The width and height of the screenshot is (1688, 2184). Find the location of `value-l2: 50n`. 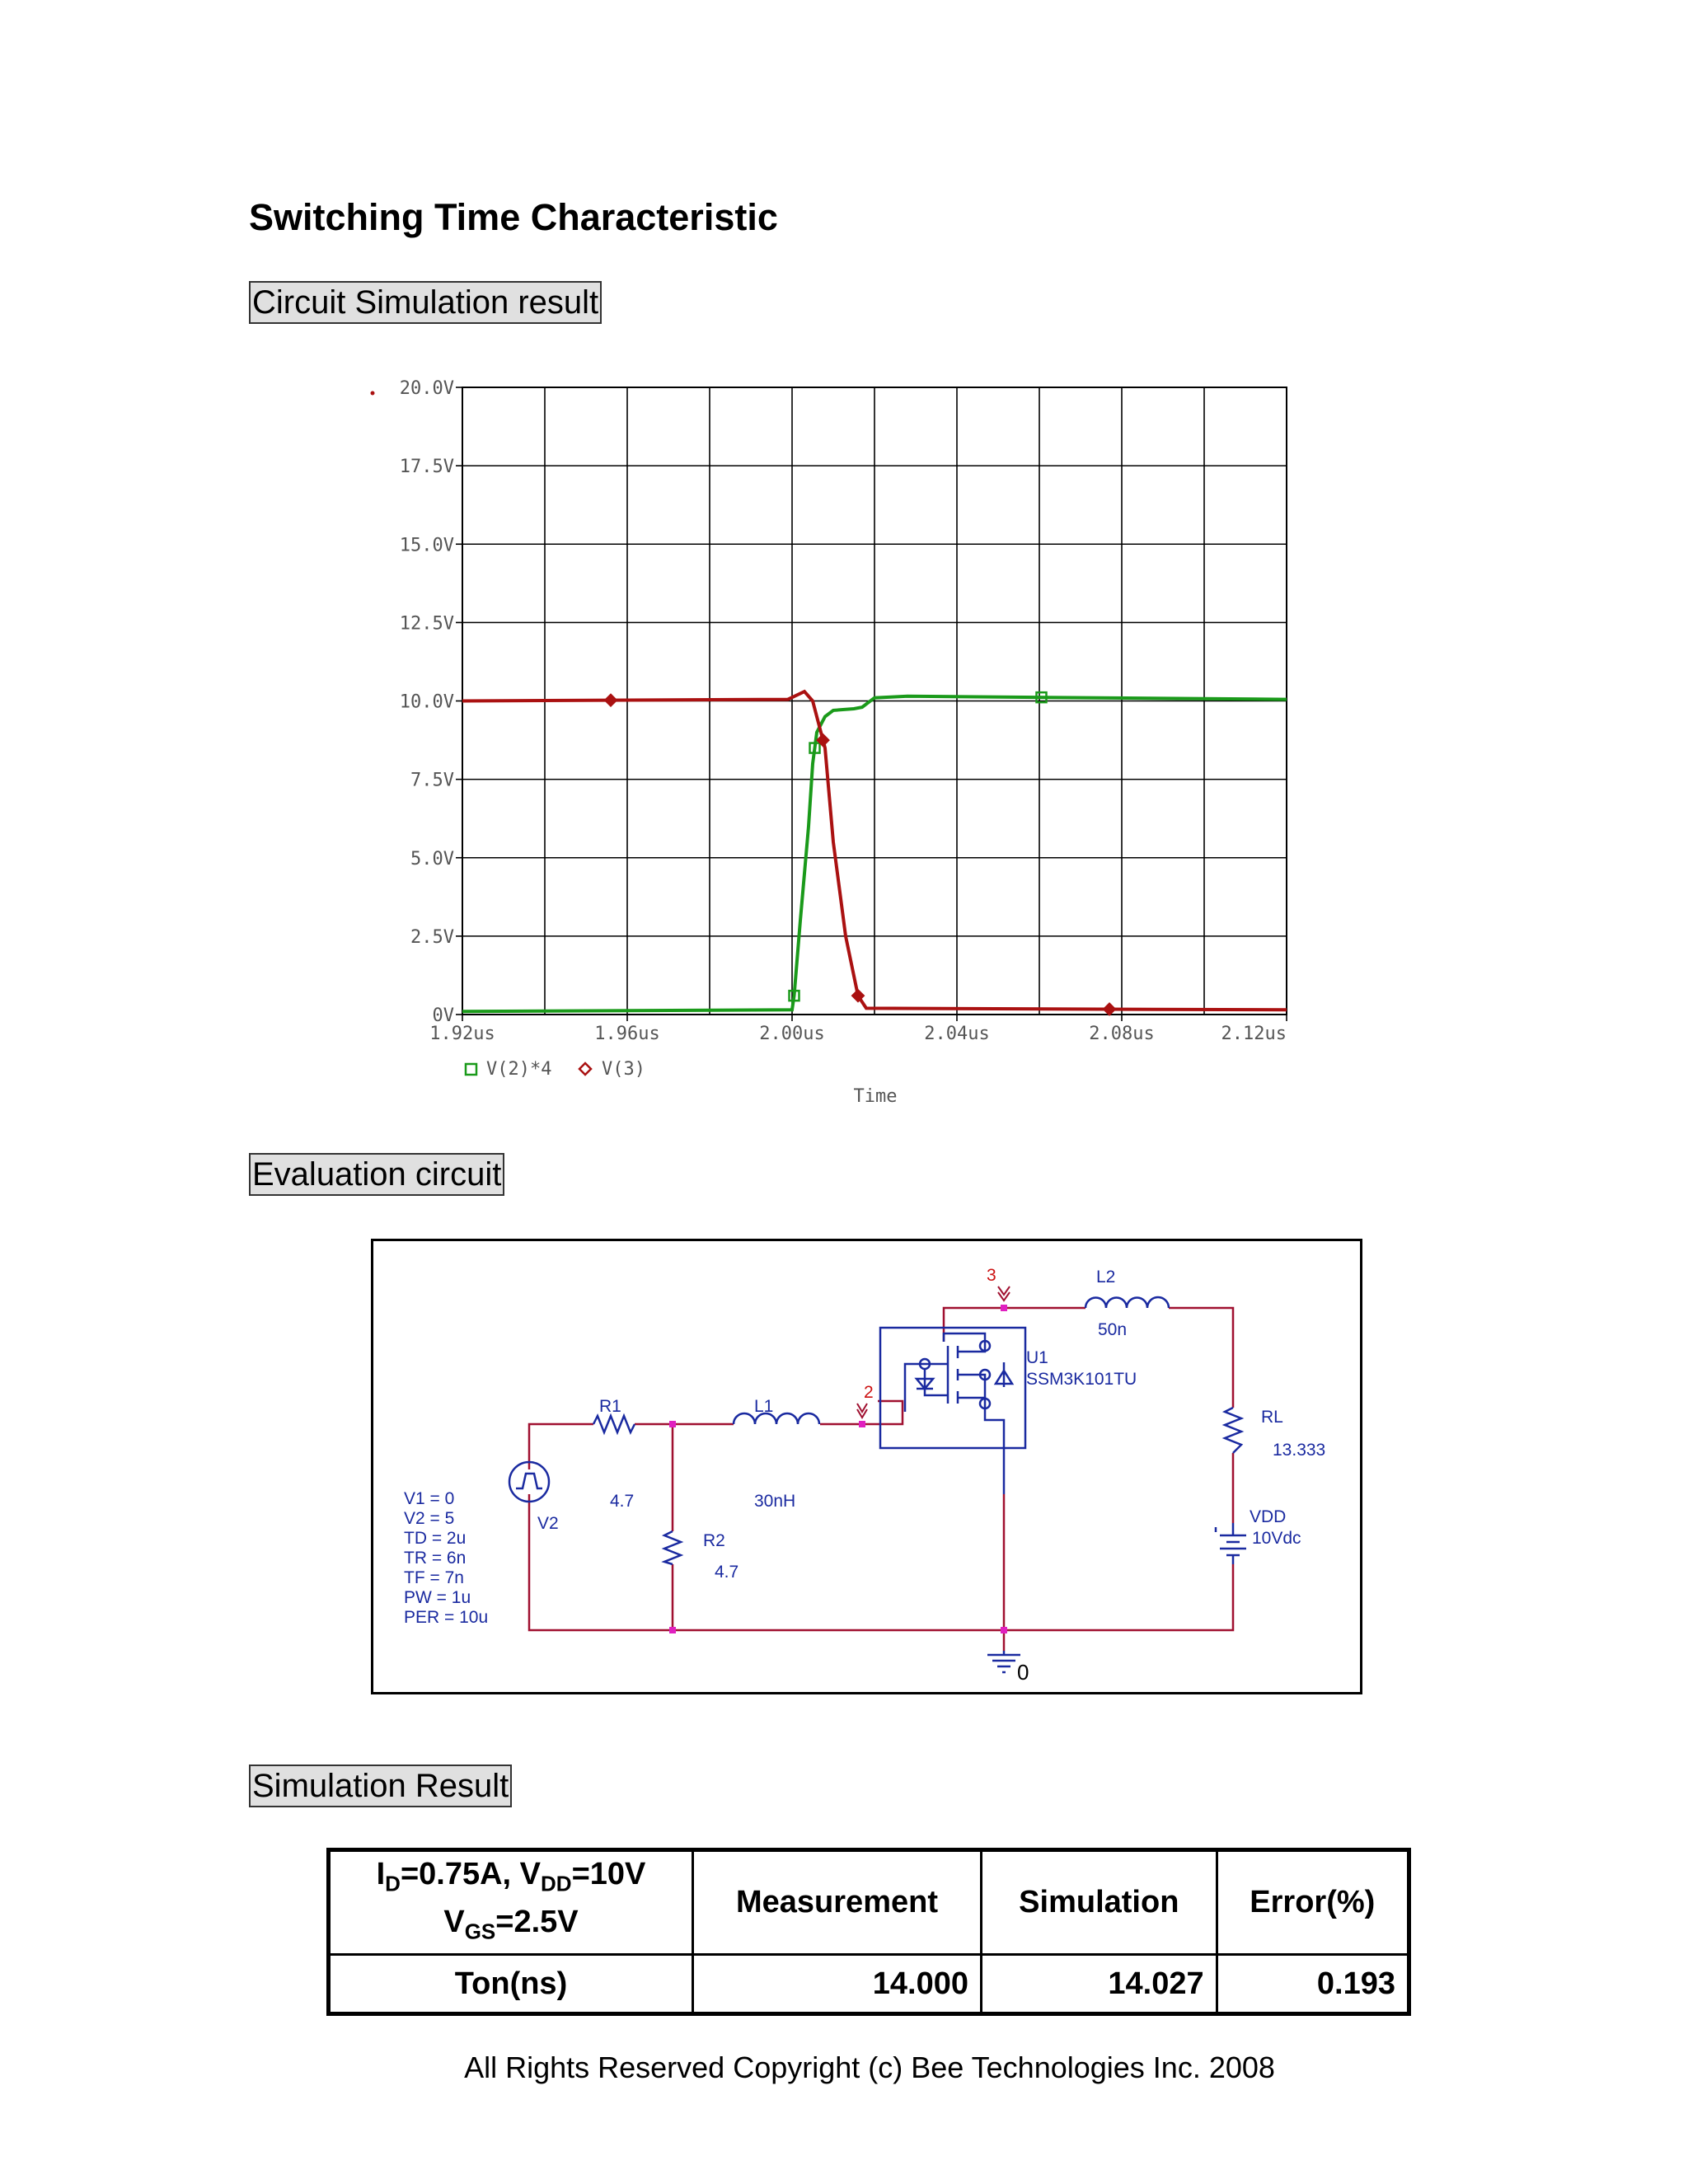

value-l2: 50n is located at coordinates (1112, 1329).